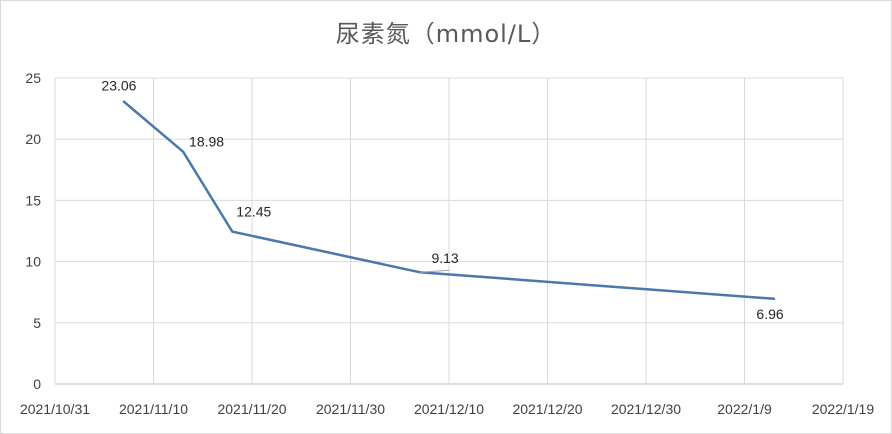  I want to click on x-tick-label: 2021/12/20, so click(547, 409).